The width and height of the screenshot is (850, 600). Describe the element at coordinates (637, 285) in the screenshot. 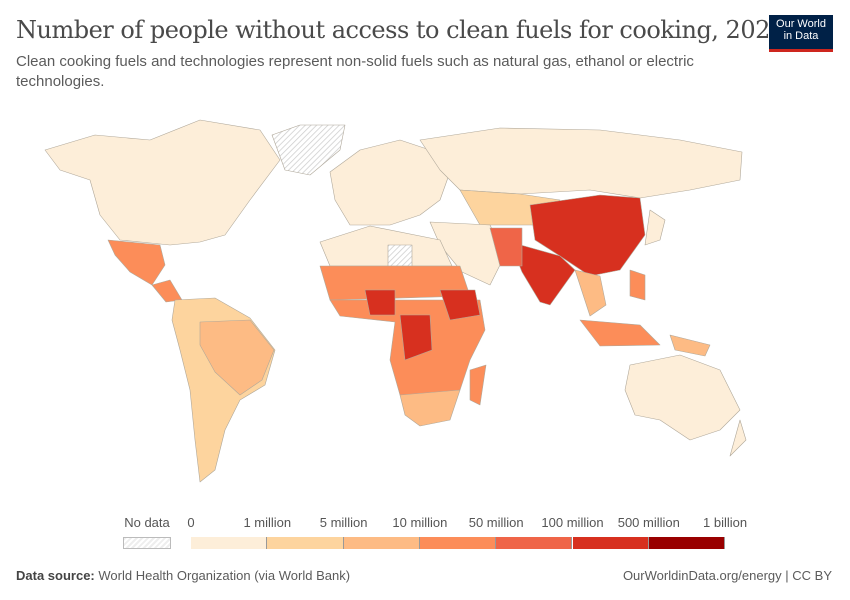

I see `country-philippines` at that location.